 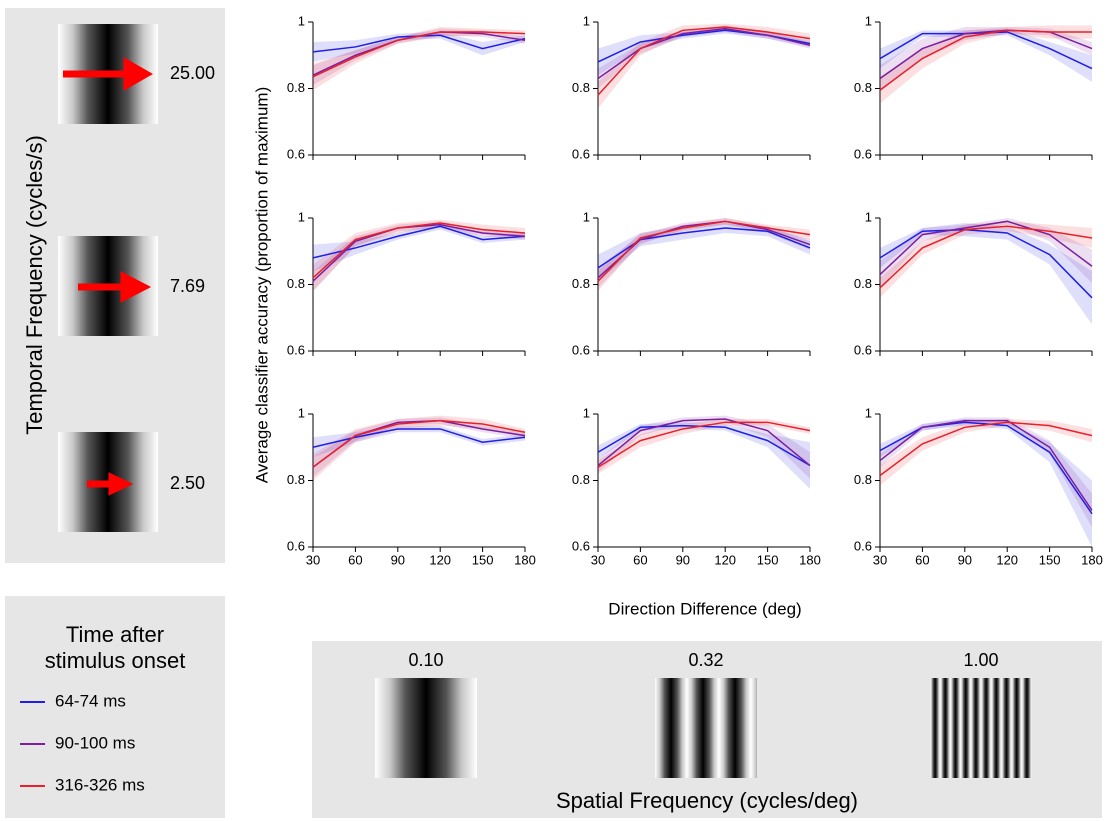 I want to click on sf-value: 0.10, so click(x=425, y=660).